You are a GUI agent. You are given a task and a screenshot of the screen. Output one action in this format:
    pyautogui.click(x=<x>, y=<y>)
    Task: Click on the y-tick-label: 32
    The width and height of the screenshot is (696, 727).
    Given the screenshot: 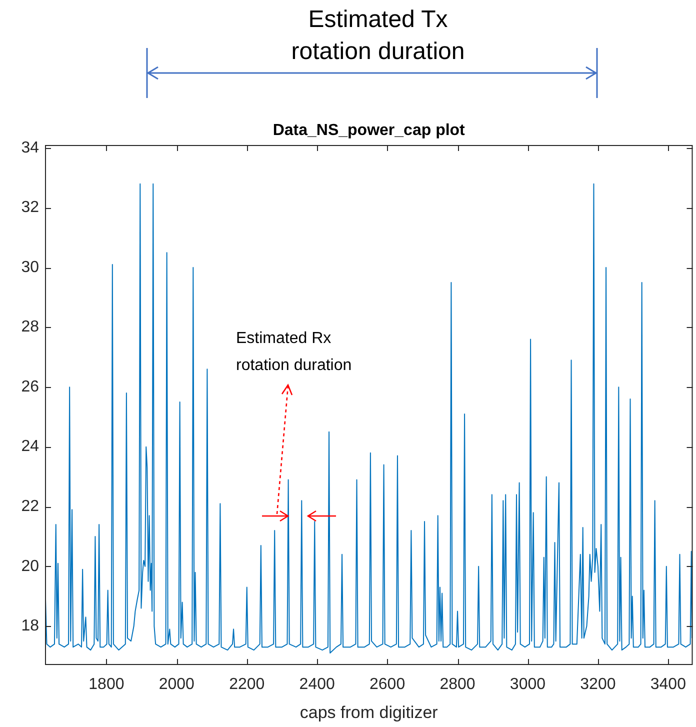 What is the action you would take?
    pyautogui.click(x=30, y=207)
    